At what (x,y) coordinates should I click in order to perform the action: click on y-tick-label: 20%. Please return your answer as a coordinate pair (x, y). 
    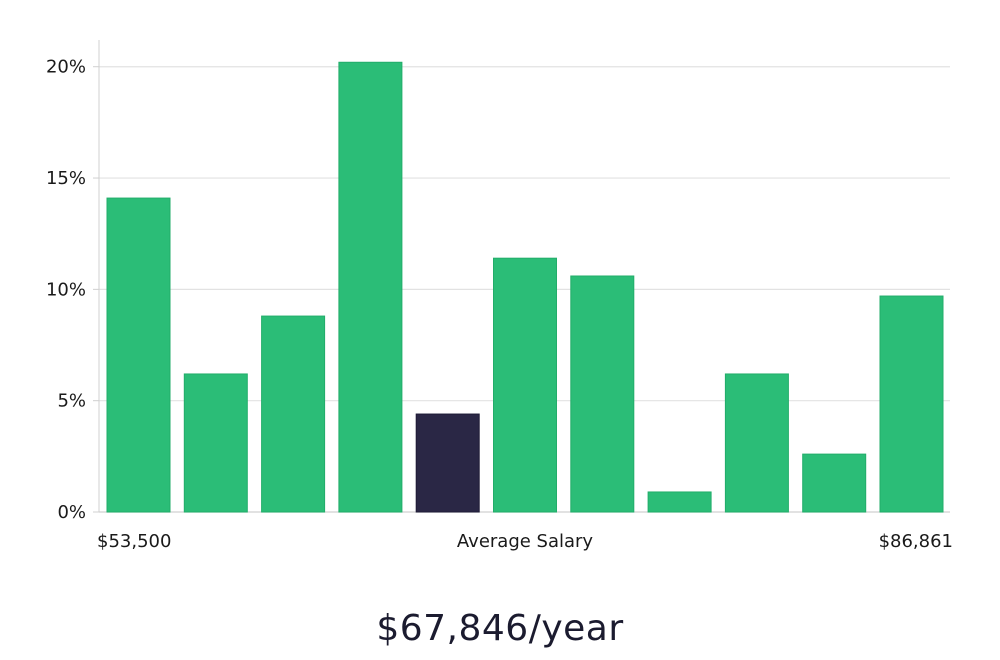
    Looking at the image, I should click on (66, 67).